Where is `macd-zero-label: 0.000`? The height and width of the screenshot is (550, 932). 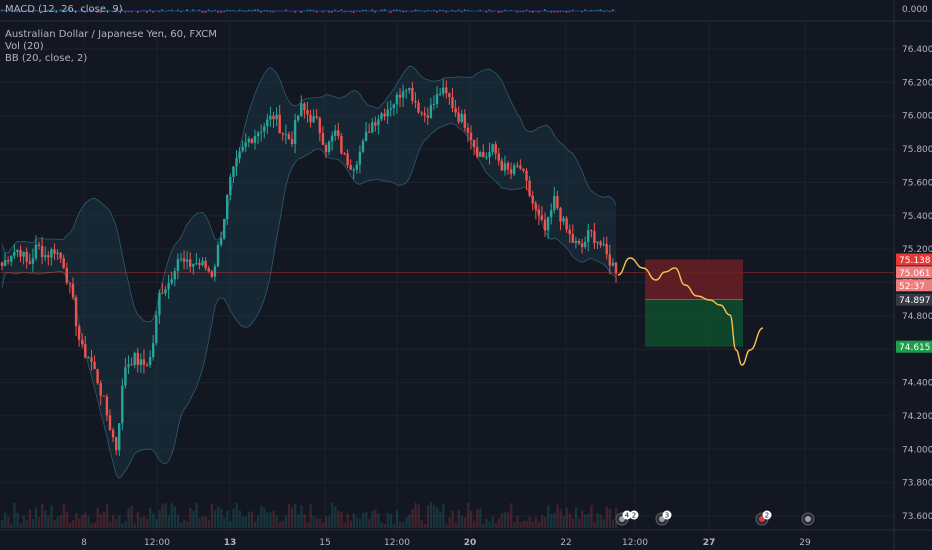 macd-zero-label: 0.000 is located at coordinates (915, 10).